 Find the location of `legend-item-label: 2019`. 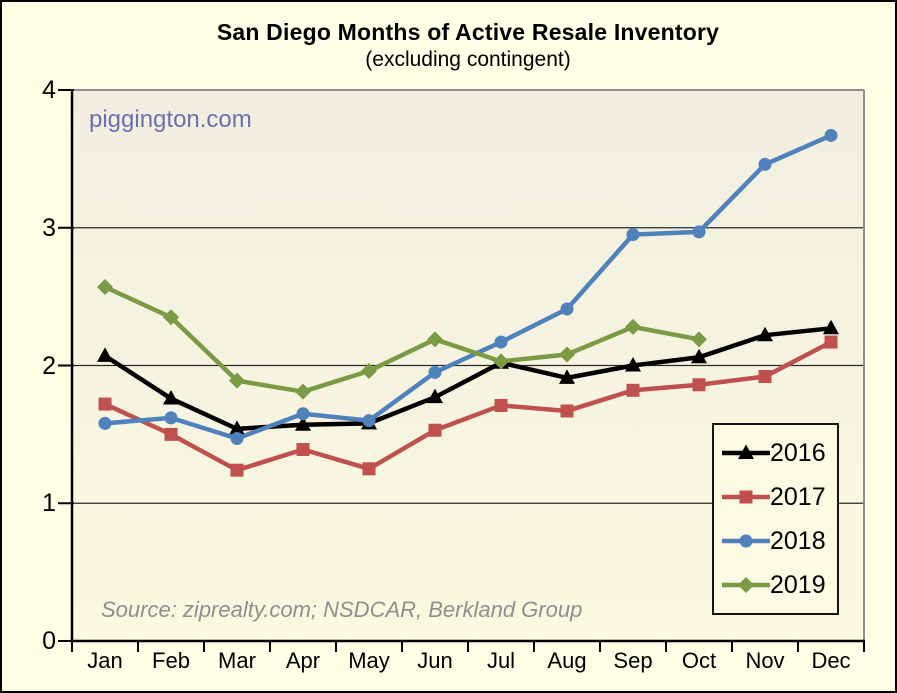

legend-item-label: 2019 is located at coordinates (798, 584).